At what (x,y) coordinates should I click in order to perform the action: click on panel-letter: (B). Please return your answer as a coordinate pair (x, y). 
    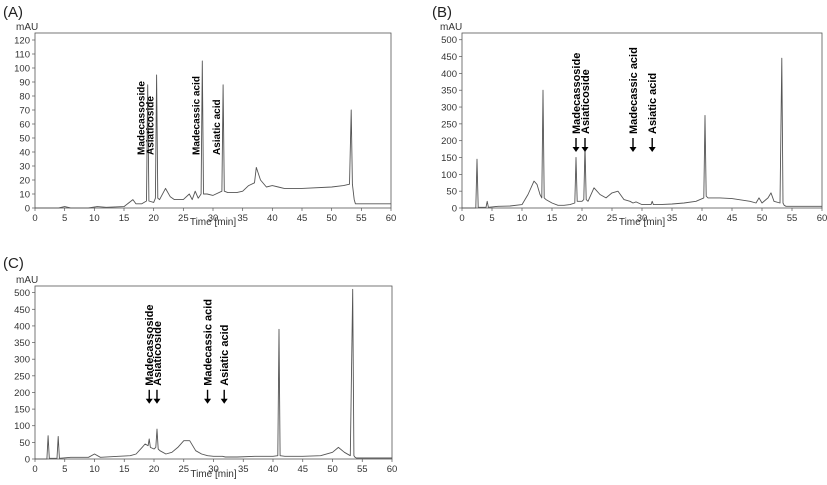
    Looking at the image, I should click on (442, 12).